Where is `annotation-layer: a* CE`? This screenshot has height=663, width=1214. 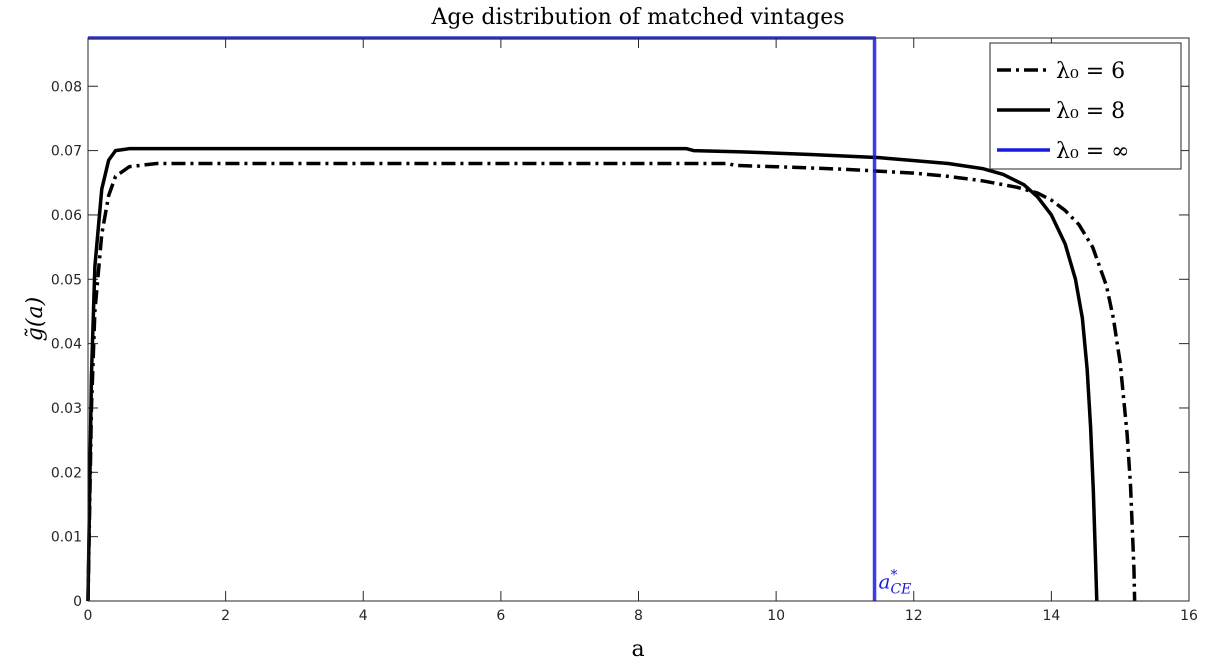 annotation-layer: a* CE is located at coordinates (895, 583).